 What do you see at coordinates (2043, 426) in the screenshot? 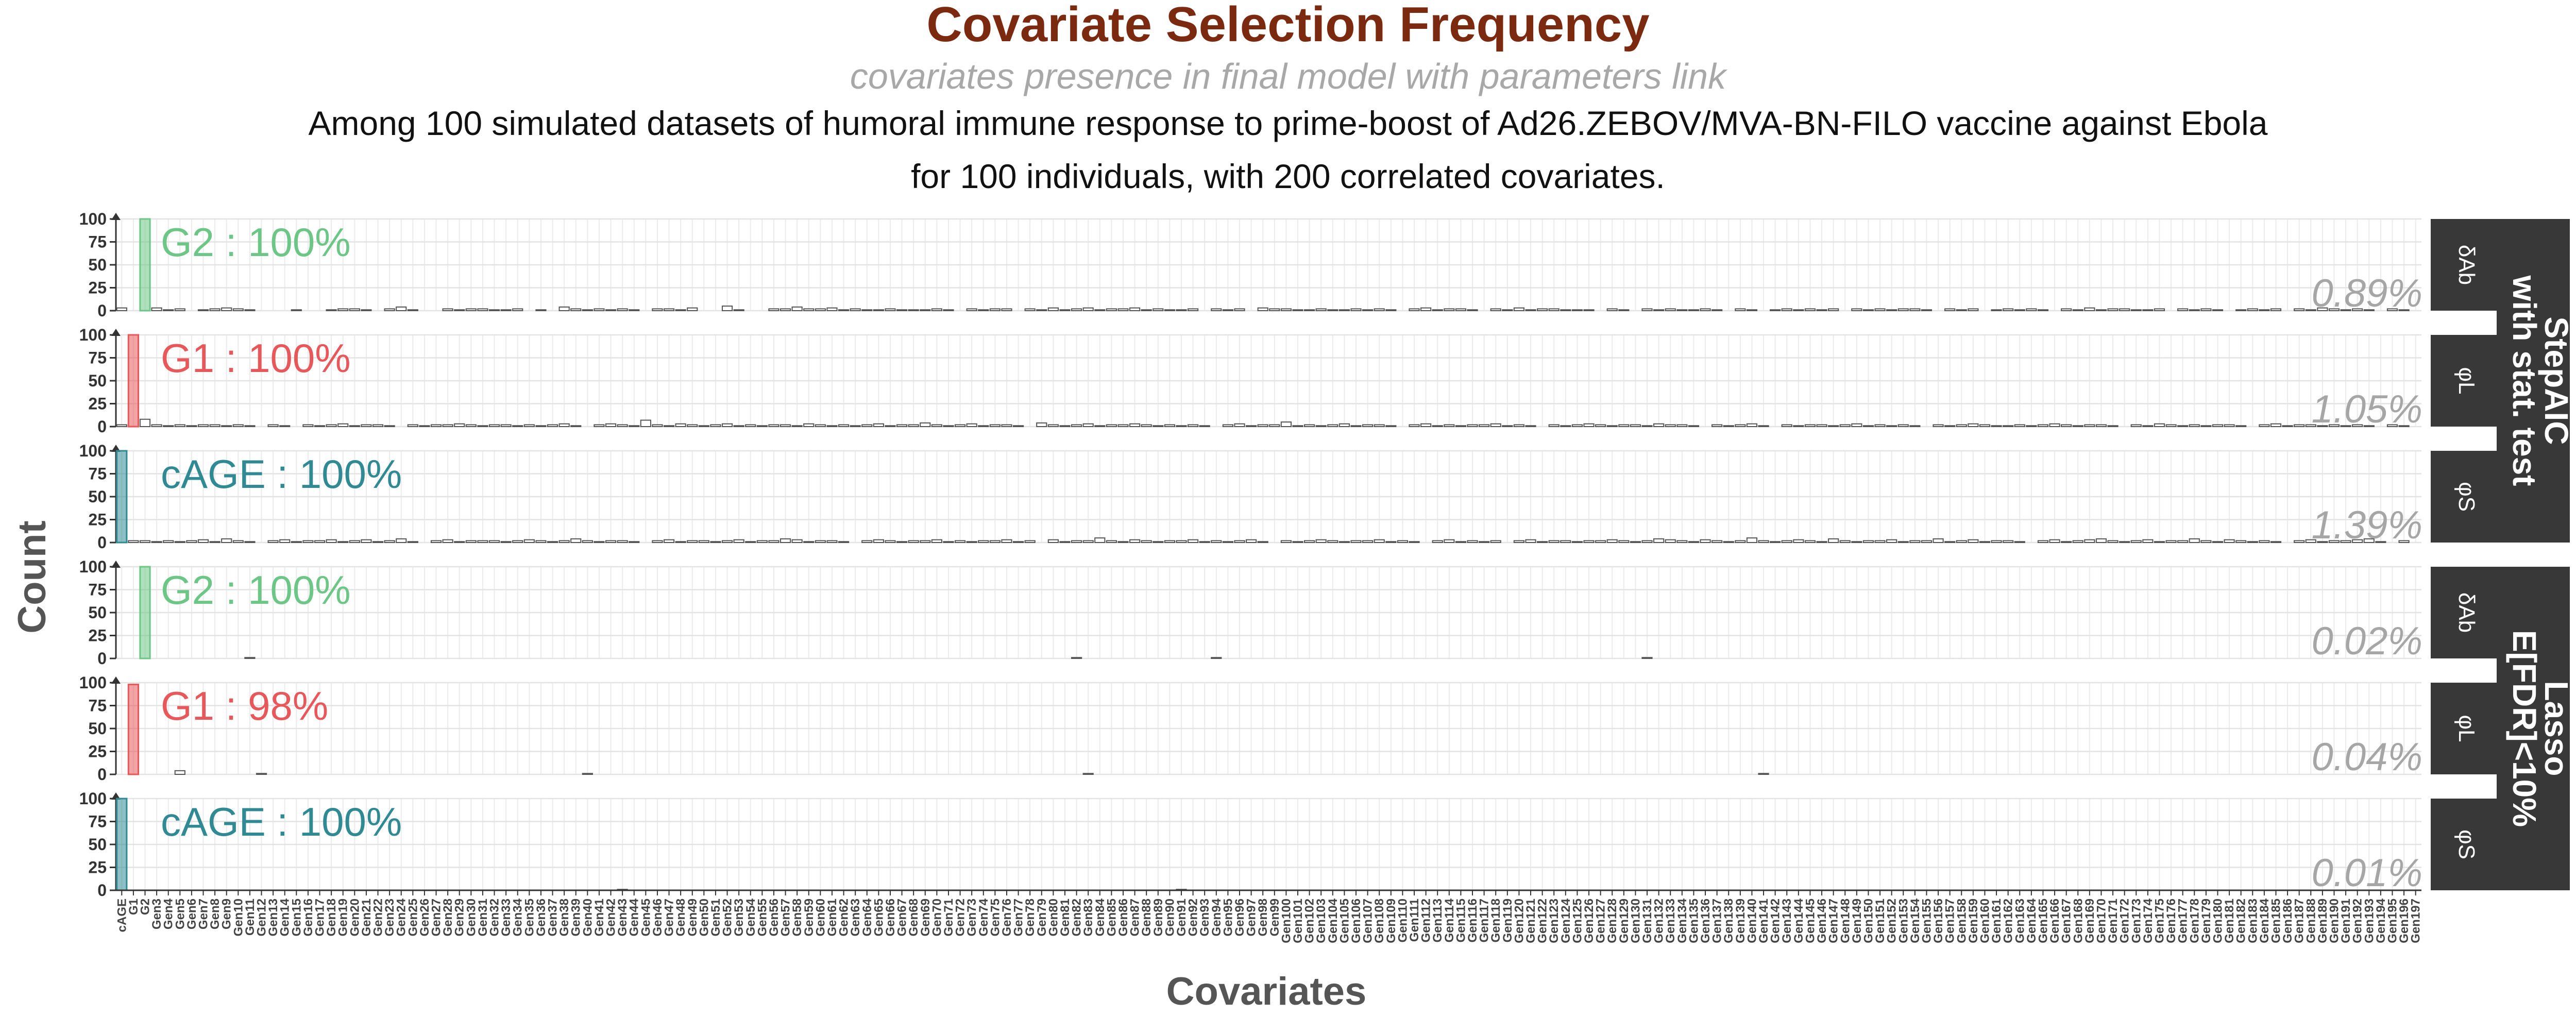
I see `bar-Gen165` at bounding box center [2043, 426].